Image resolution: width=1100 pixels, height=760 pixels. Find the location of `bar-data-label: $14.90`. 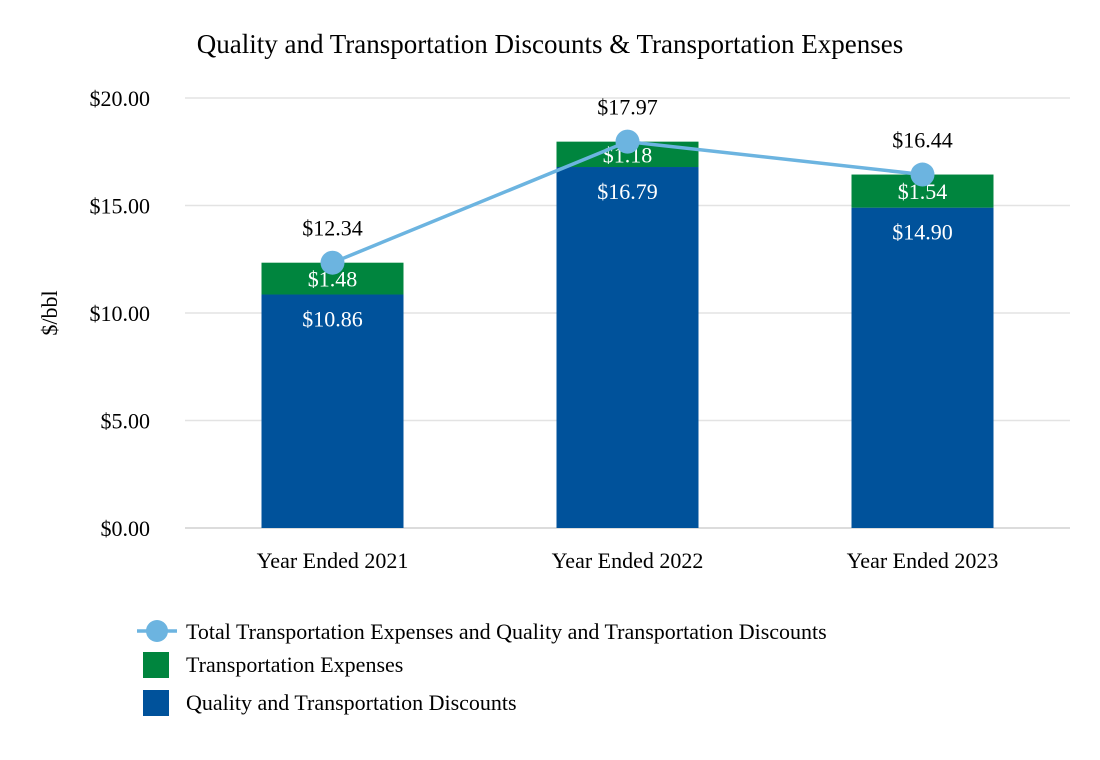

bar-data-label: $14.90 is located at coordinates (922, 232).